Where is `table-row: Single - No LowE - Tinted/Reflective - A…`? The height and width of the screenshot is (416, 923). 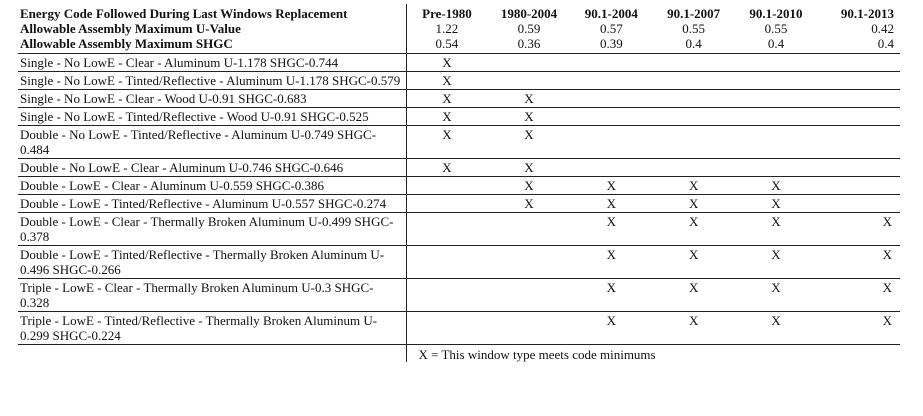
table-row: Single - No LowE - Tinted/Reflective - A… is located at coordinates (459, 80).